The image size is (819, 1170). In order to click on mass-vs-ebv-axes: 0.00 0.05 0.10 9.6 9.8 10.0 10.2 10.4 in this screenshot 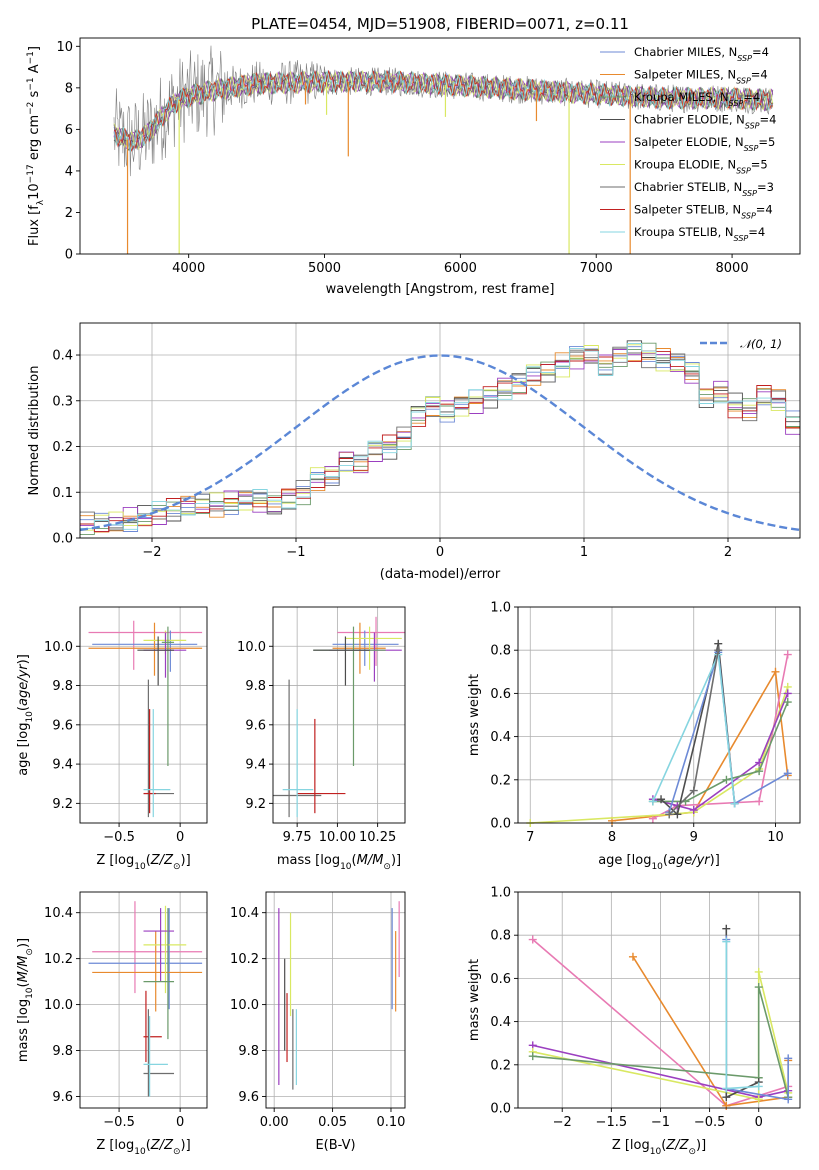, I will do `click(317, 1011)`.